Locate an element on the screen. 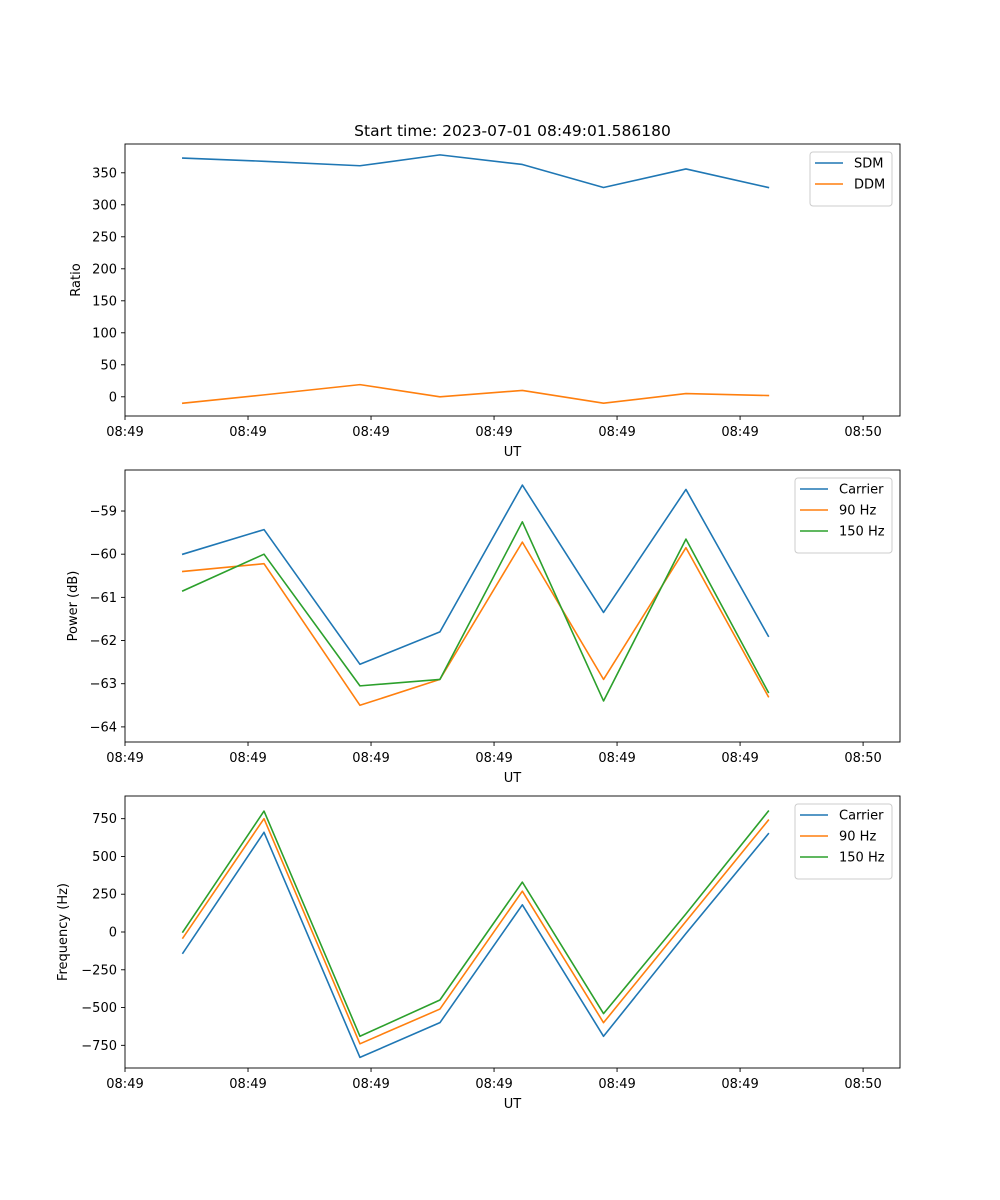 The width and height of the screenshot is (1000, 1200). y-tick-label: 300 is located at coordinates (104, 205).